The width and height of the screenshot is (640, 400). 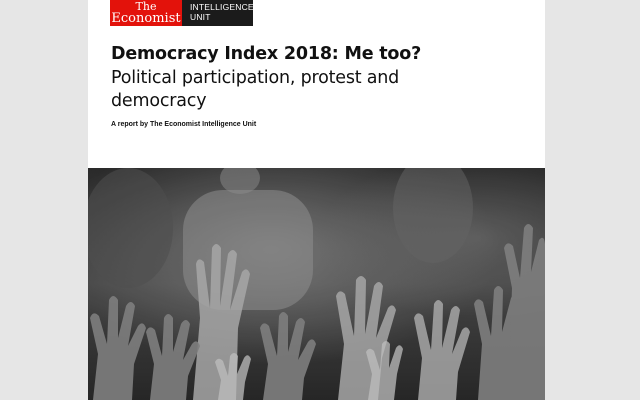 I want to click on eiu-logo: INTELLIGENCE UNIT, so click(x=218, y=13).